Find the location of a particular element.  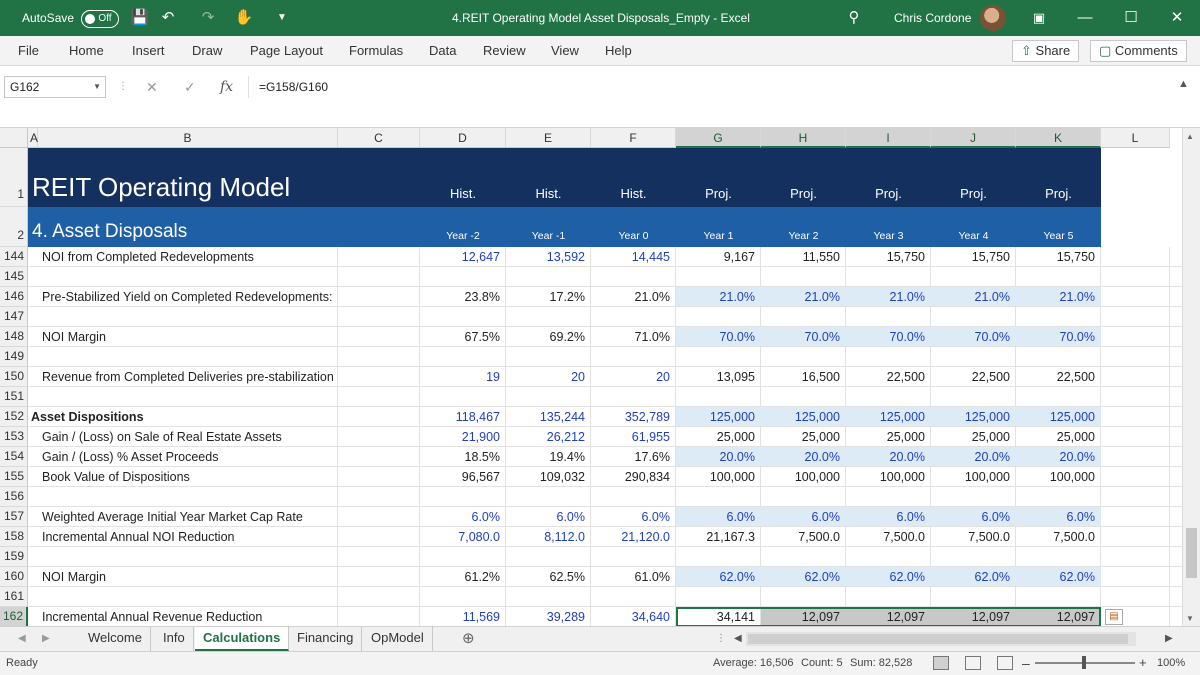

next-sheet-icon: ▶ is located at coordinates (46, 638).